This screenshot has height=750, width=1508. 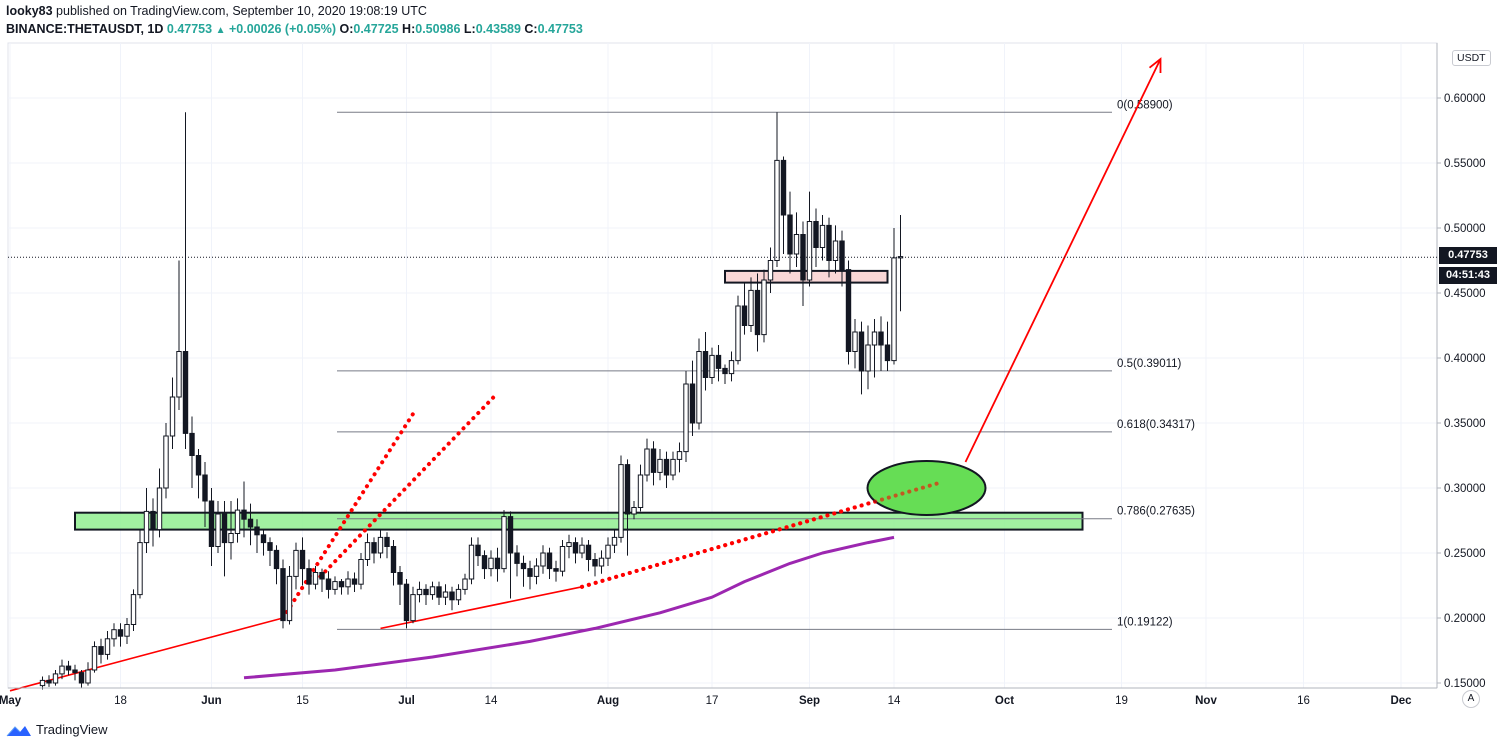 I want to click on y-tick-label: 0.45000, so click(x=1465, y=294).